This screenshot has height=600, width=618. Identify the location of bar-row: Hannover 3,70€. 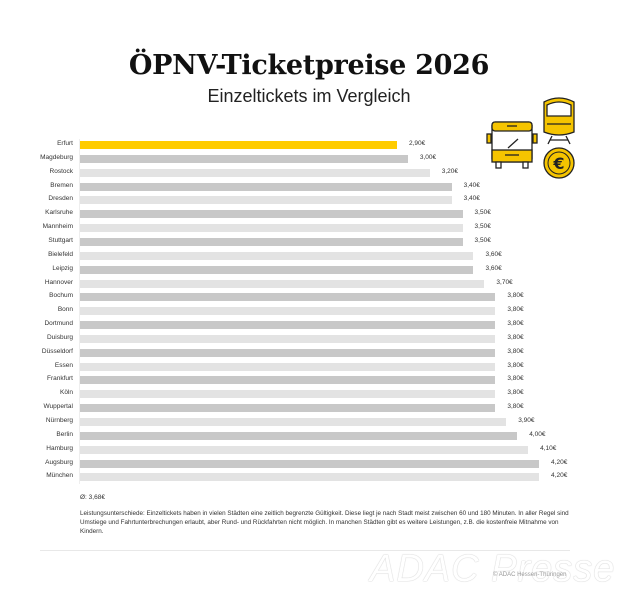
(309, 285).